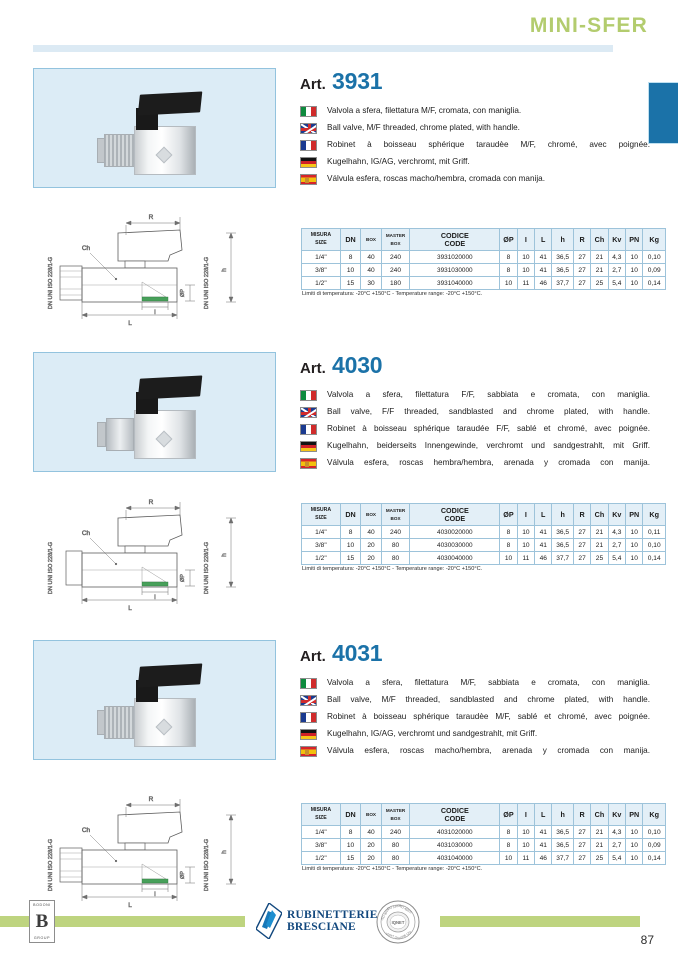 This screenshot has width=678, height=959. I want to click on cell-4: 4031020000, so click(455, 832).